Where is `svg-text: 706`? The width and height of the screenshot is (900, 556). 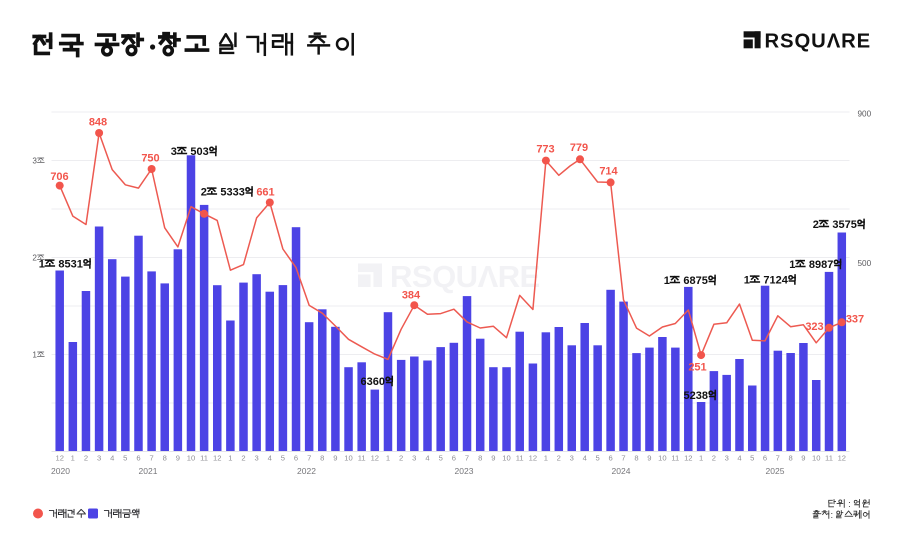
svg-text: 706 is located at coordinates (59, 177).